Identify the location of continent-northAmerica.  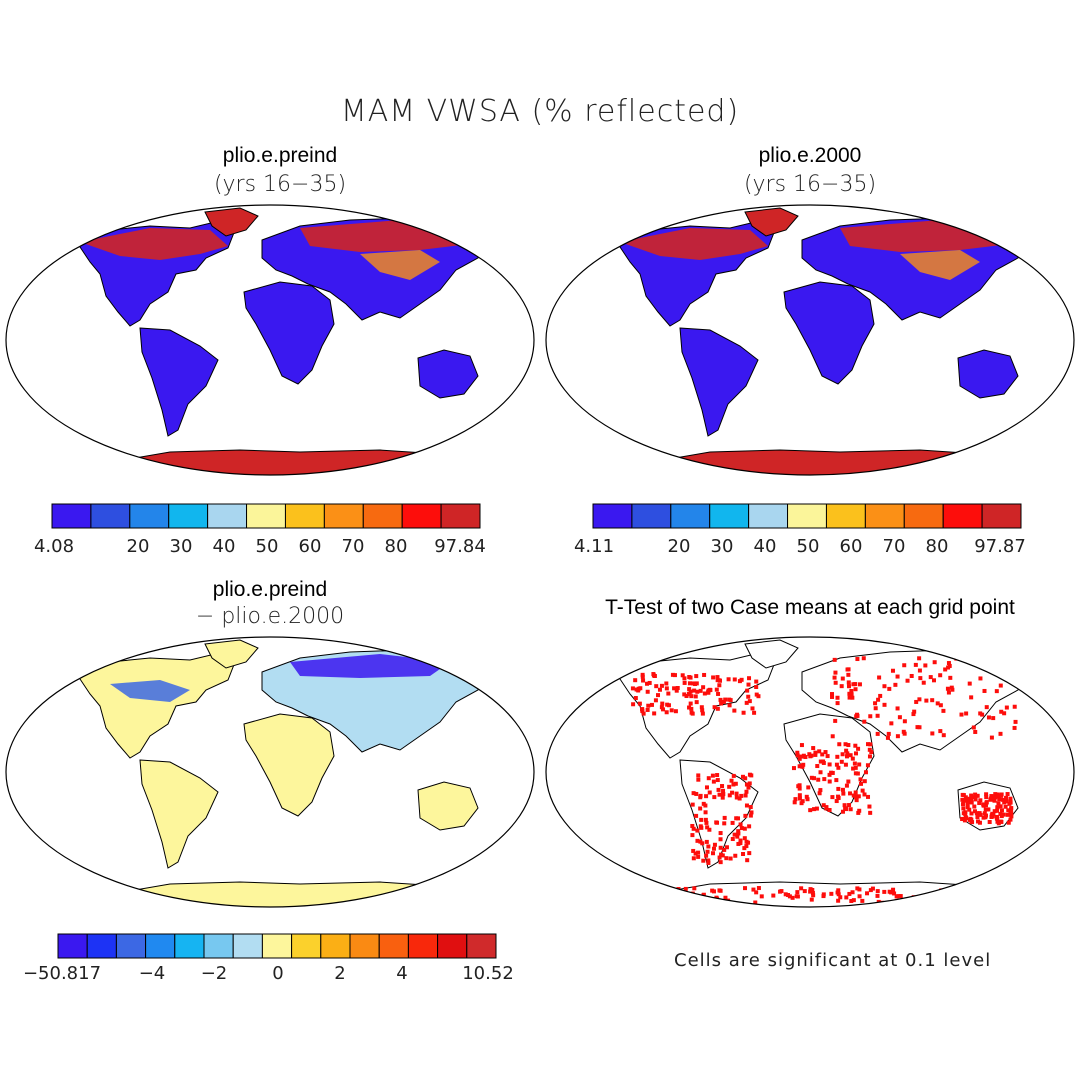
(156, 706).